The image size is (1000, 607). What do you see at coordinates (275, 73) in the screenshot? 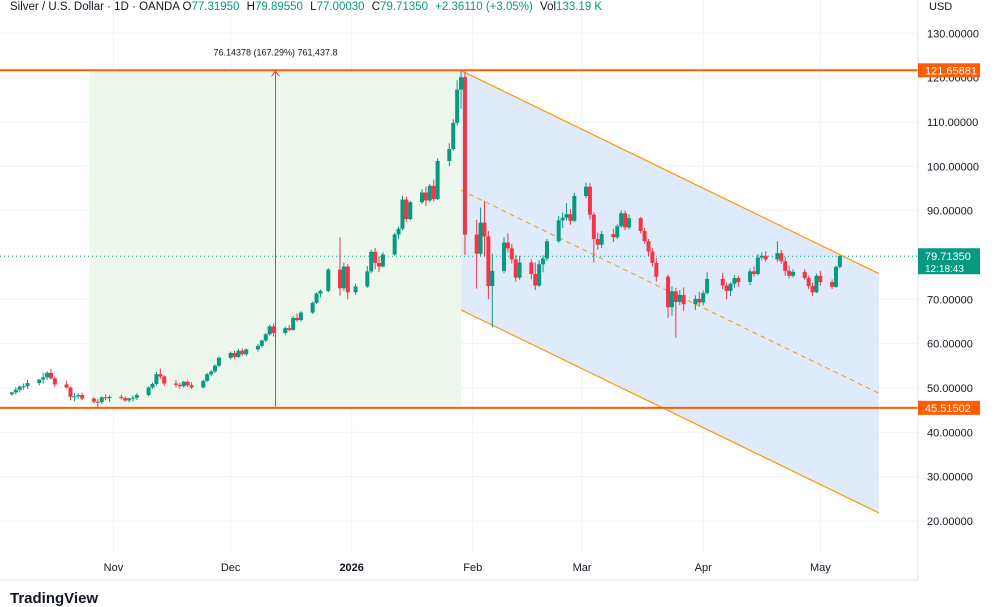
I see `measure-arrow-head` at bounding box center [275, 73].